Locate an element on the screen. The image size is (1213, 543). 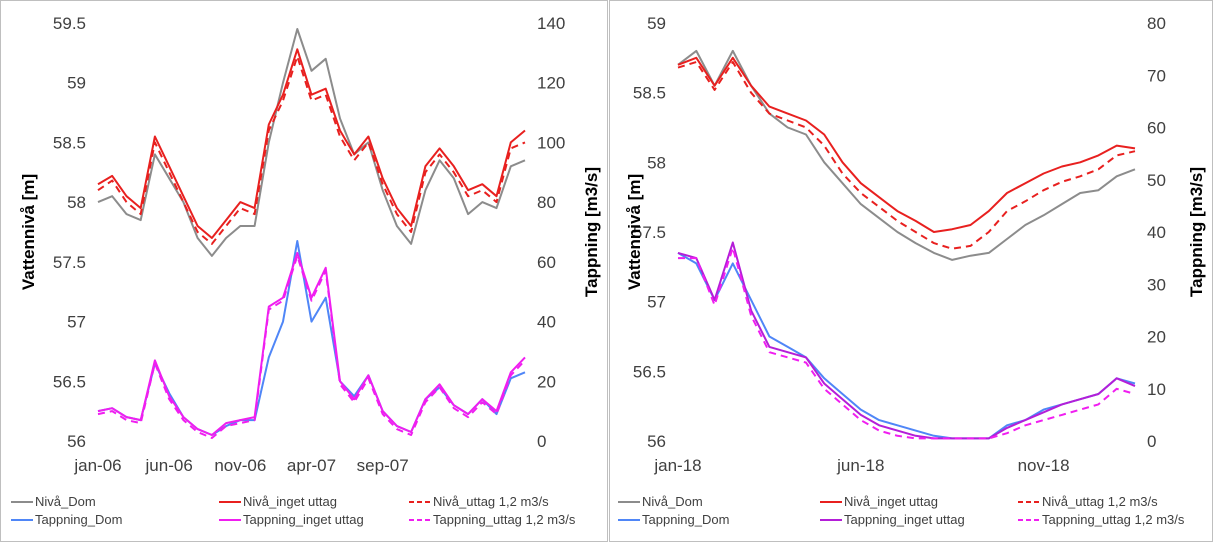
y2-tick-label: 30 is located at coordinates (1156, 284).